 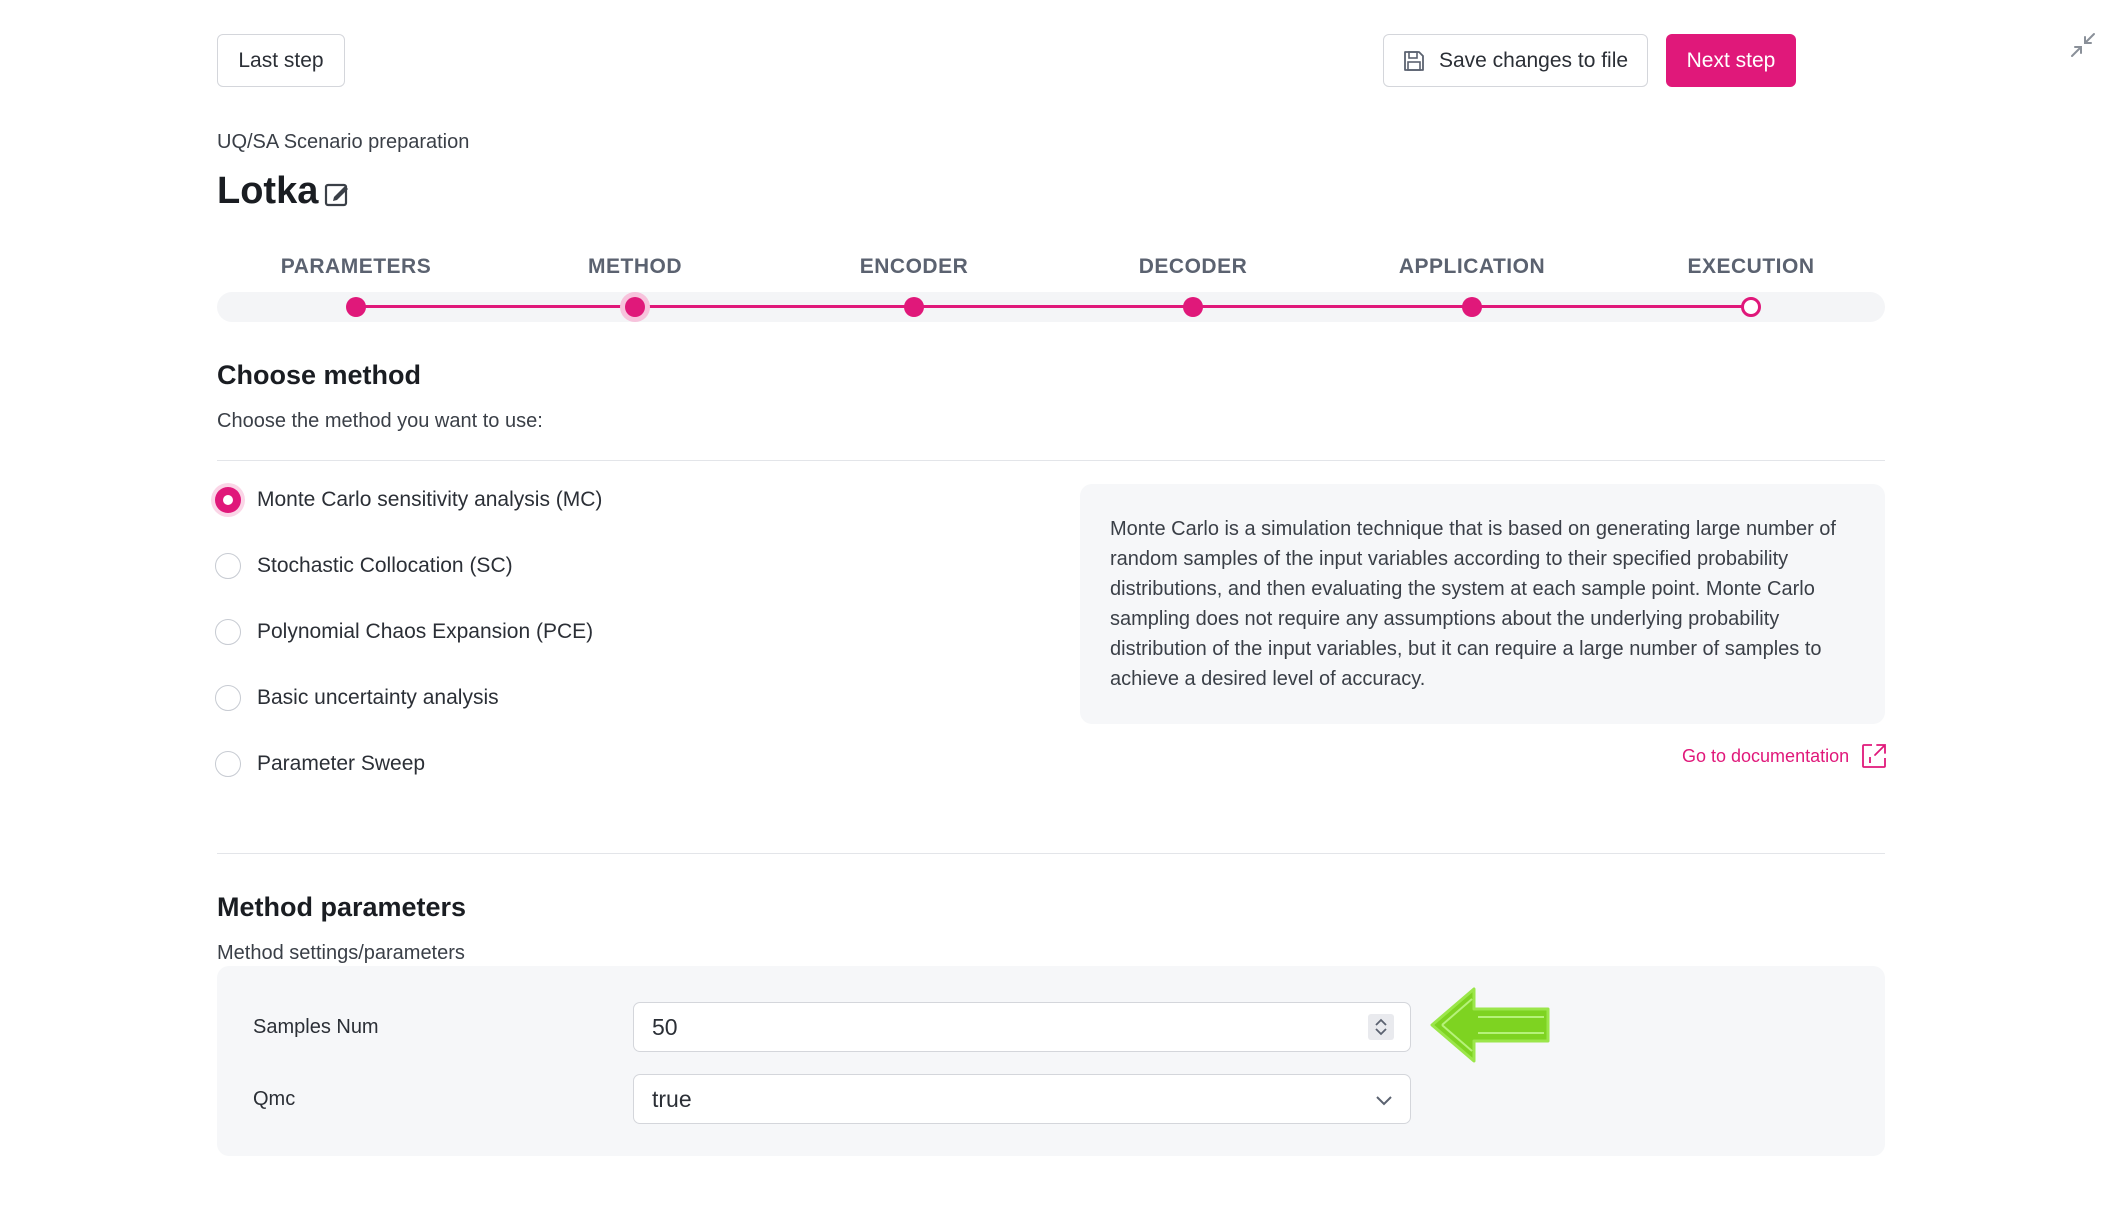 I want to click on documentation-link: Go to documentation, so click(x=1784, y=756).